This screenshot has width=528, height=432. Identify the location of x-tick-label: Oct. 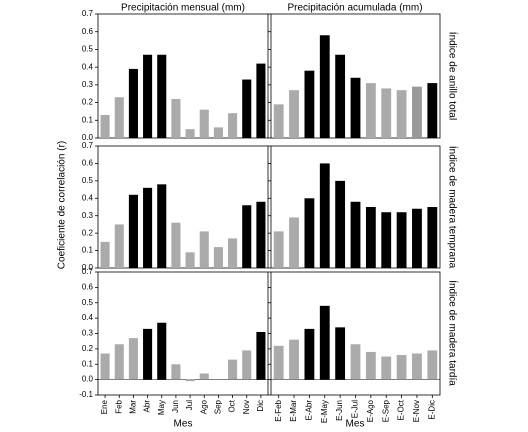
(232, 405).